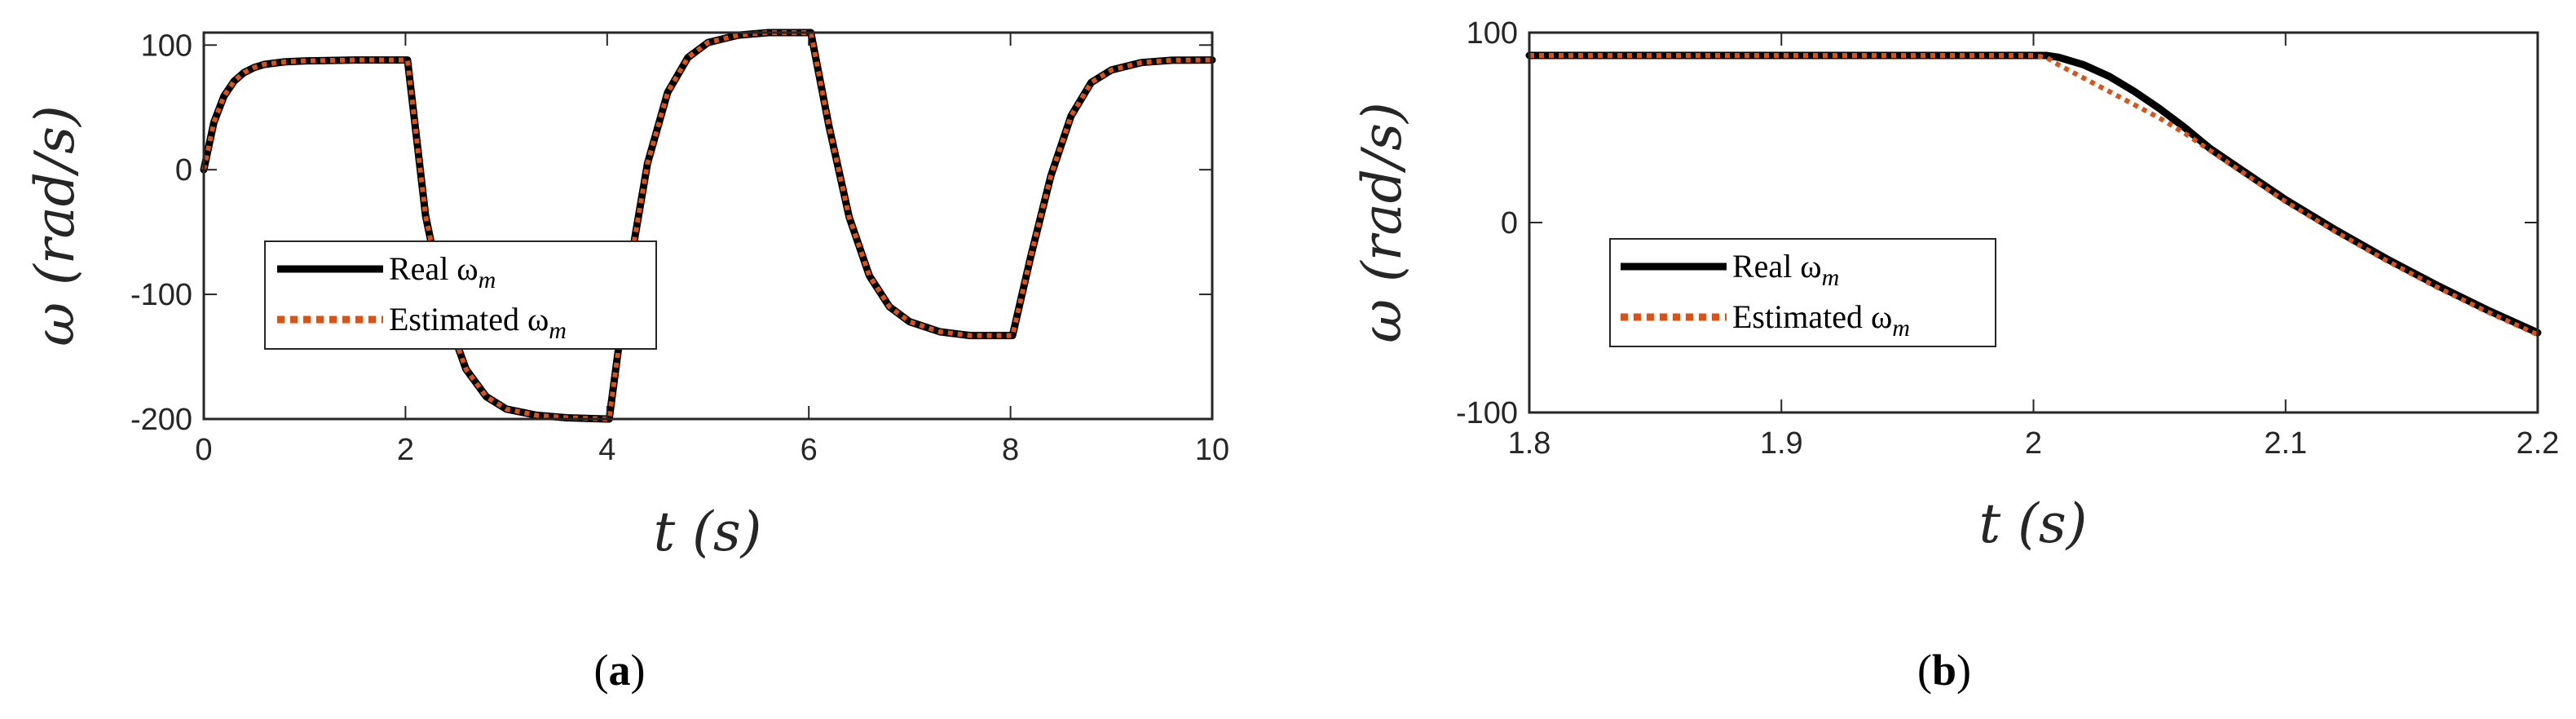 The height and width of the screenshot is (719, 2576). Describe the element at coordinates (161, 295) in the screenshot. I see `y-tick-label-a: -100` at that location.